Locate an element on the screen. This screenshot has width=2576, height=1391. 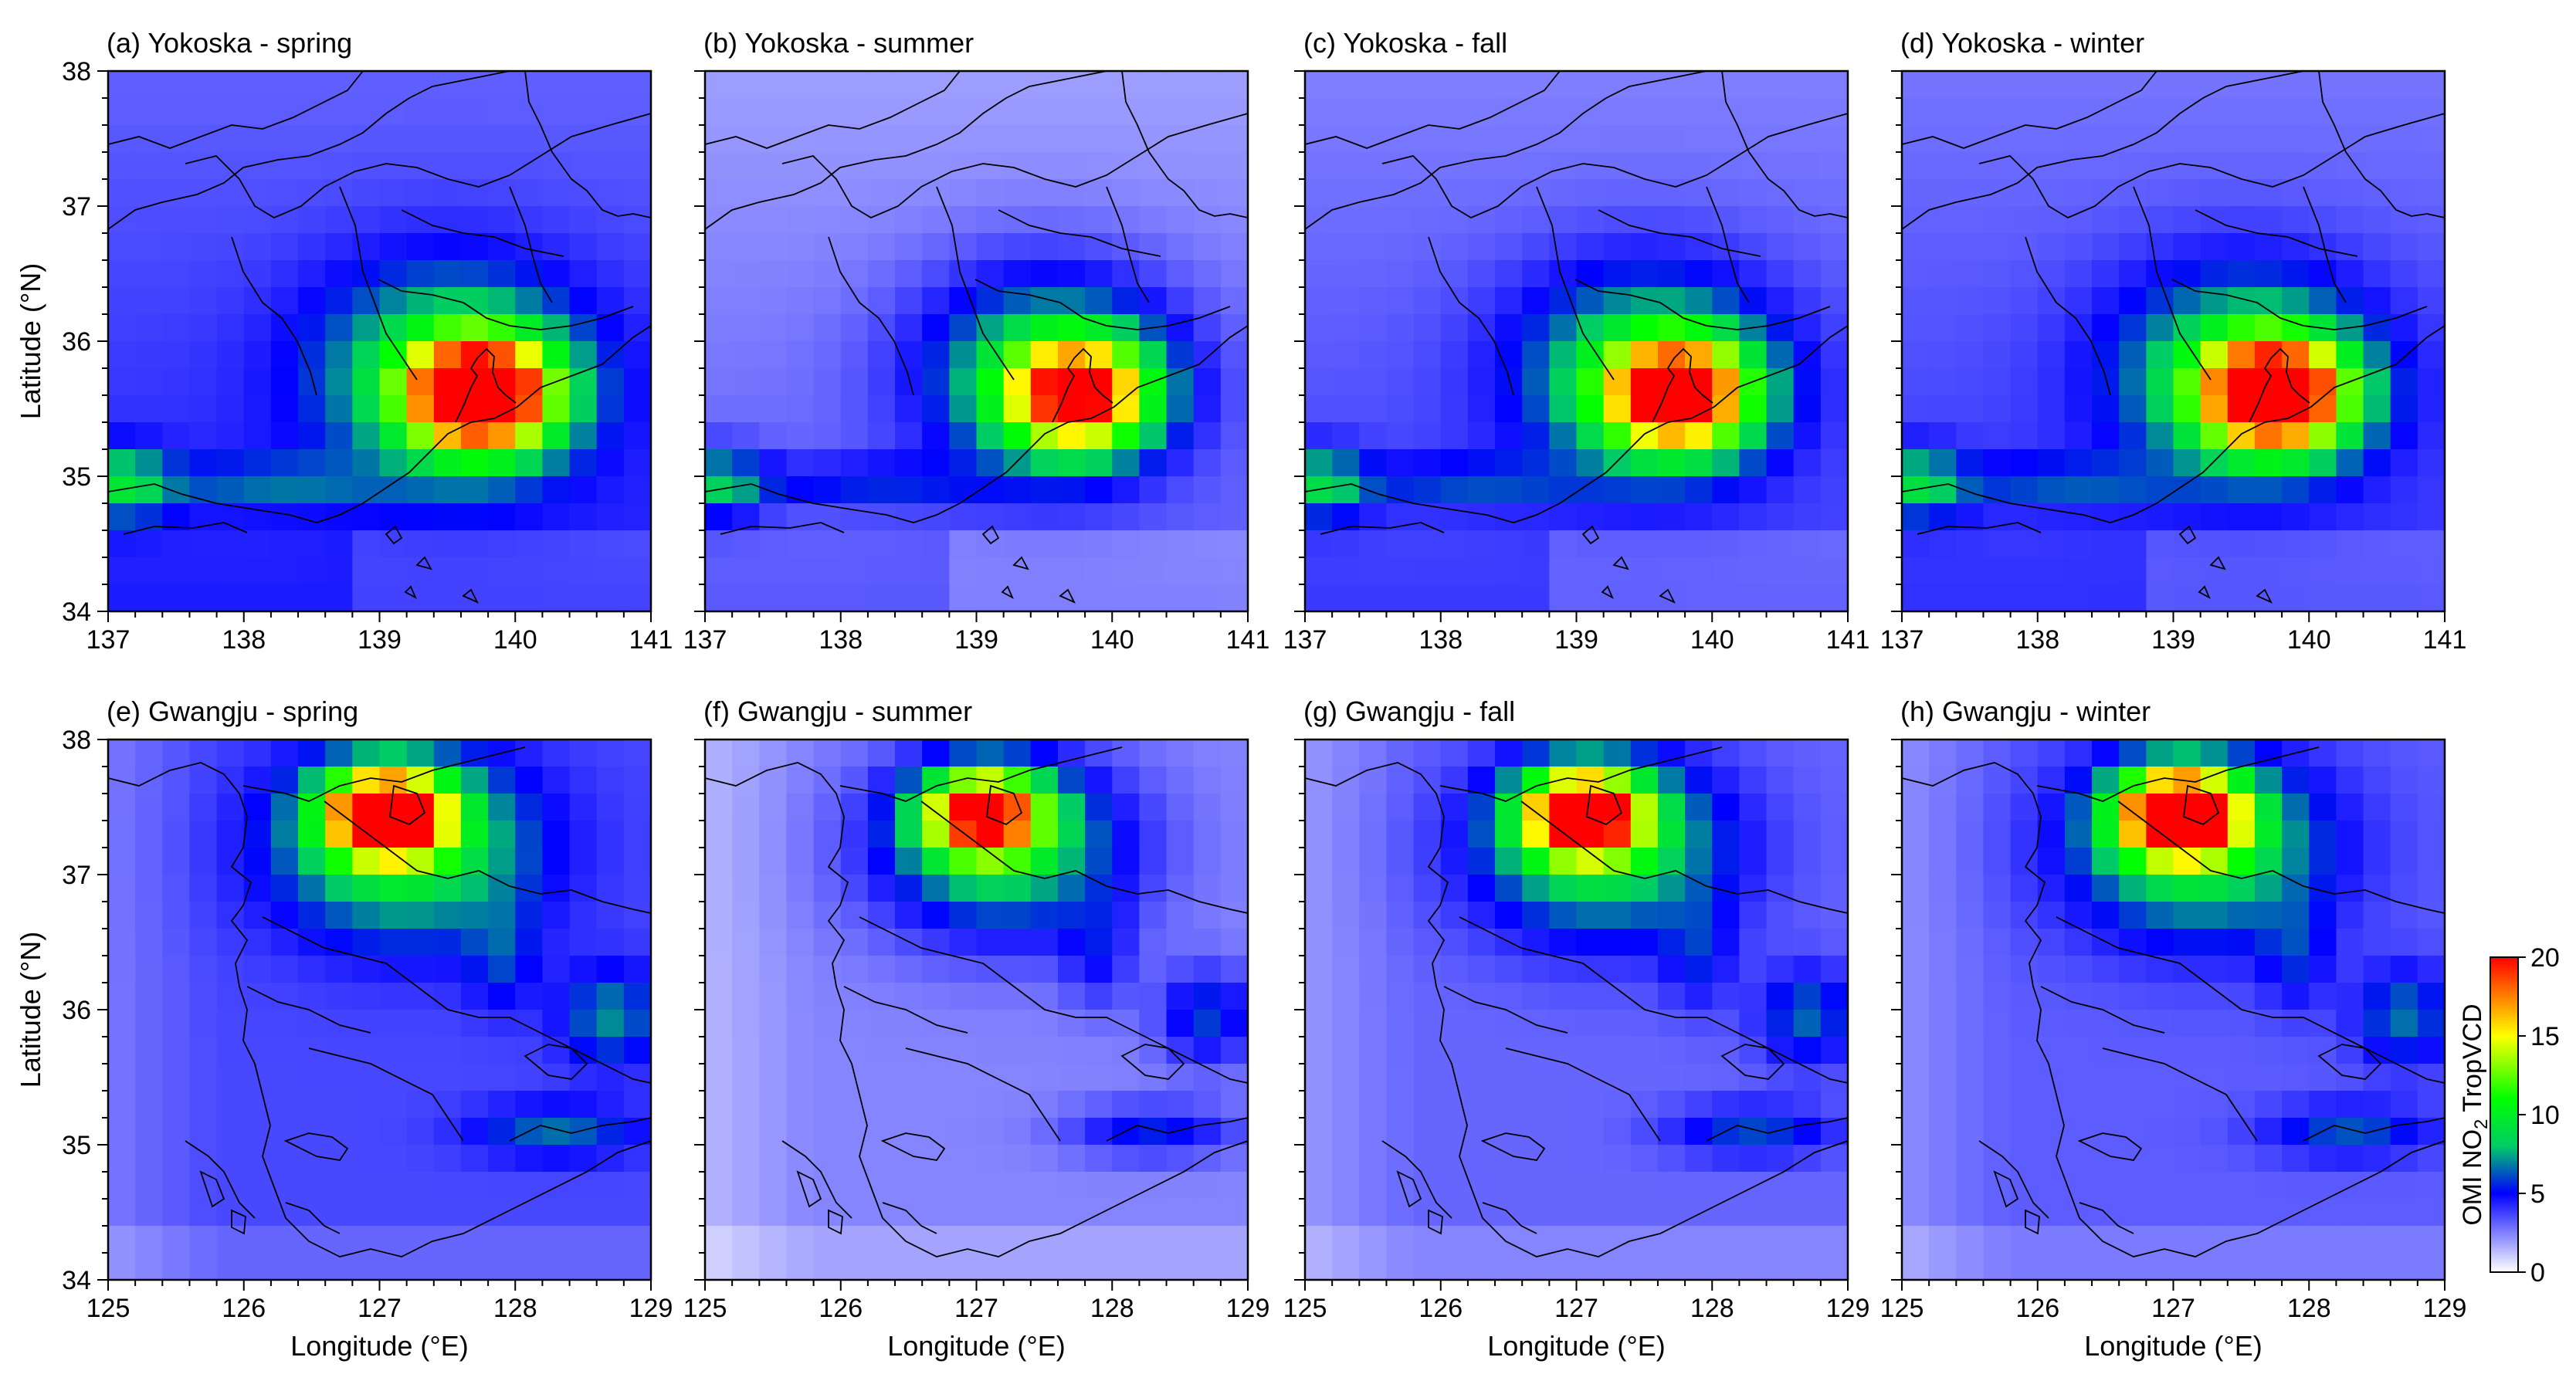
x-tick-label: 141 is located at coordinates (1248, 640).